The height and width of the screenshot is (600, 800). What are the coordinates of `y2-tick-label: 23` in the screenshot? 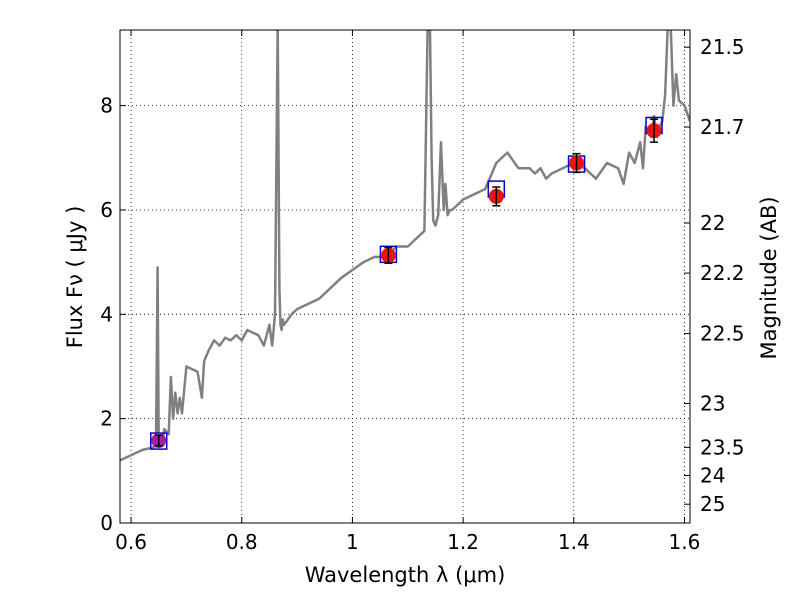 It's located at (712, 404).